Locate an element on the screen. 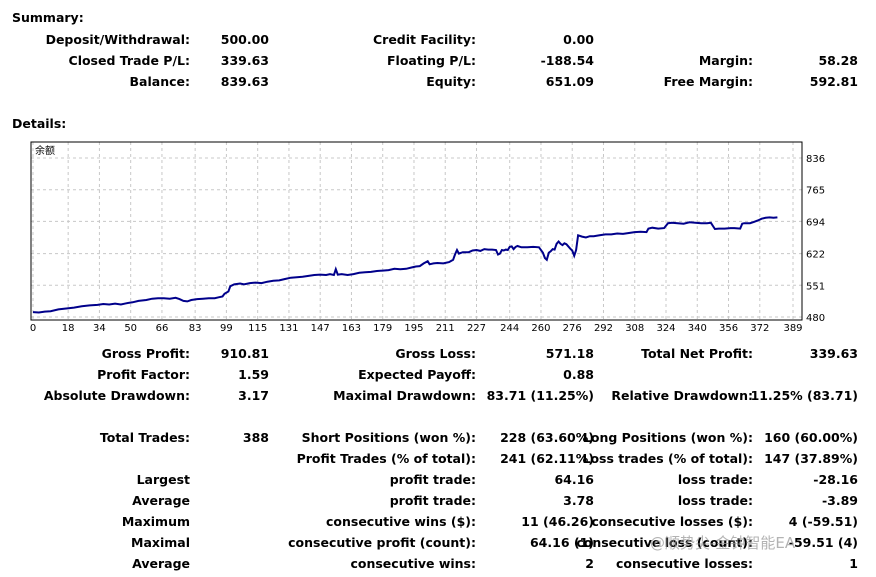 This screenshot has width=876, height=577. gross-profit-value: 910.81 is located at coordinates (244, 353).